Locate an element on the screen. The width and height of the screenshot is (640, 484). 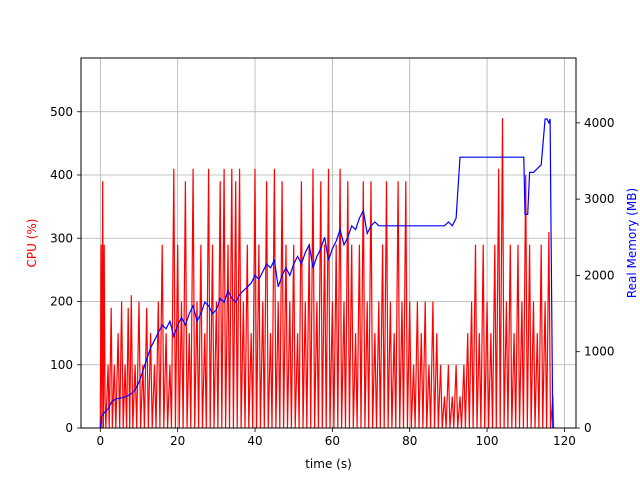
left-tick-label: 0 is located at coordinates (69, 428).